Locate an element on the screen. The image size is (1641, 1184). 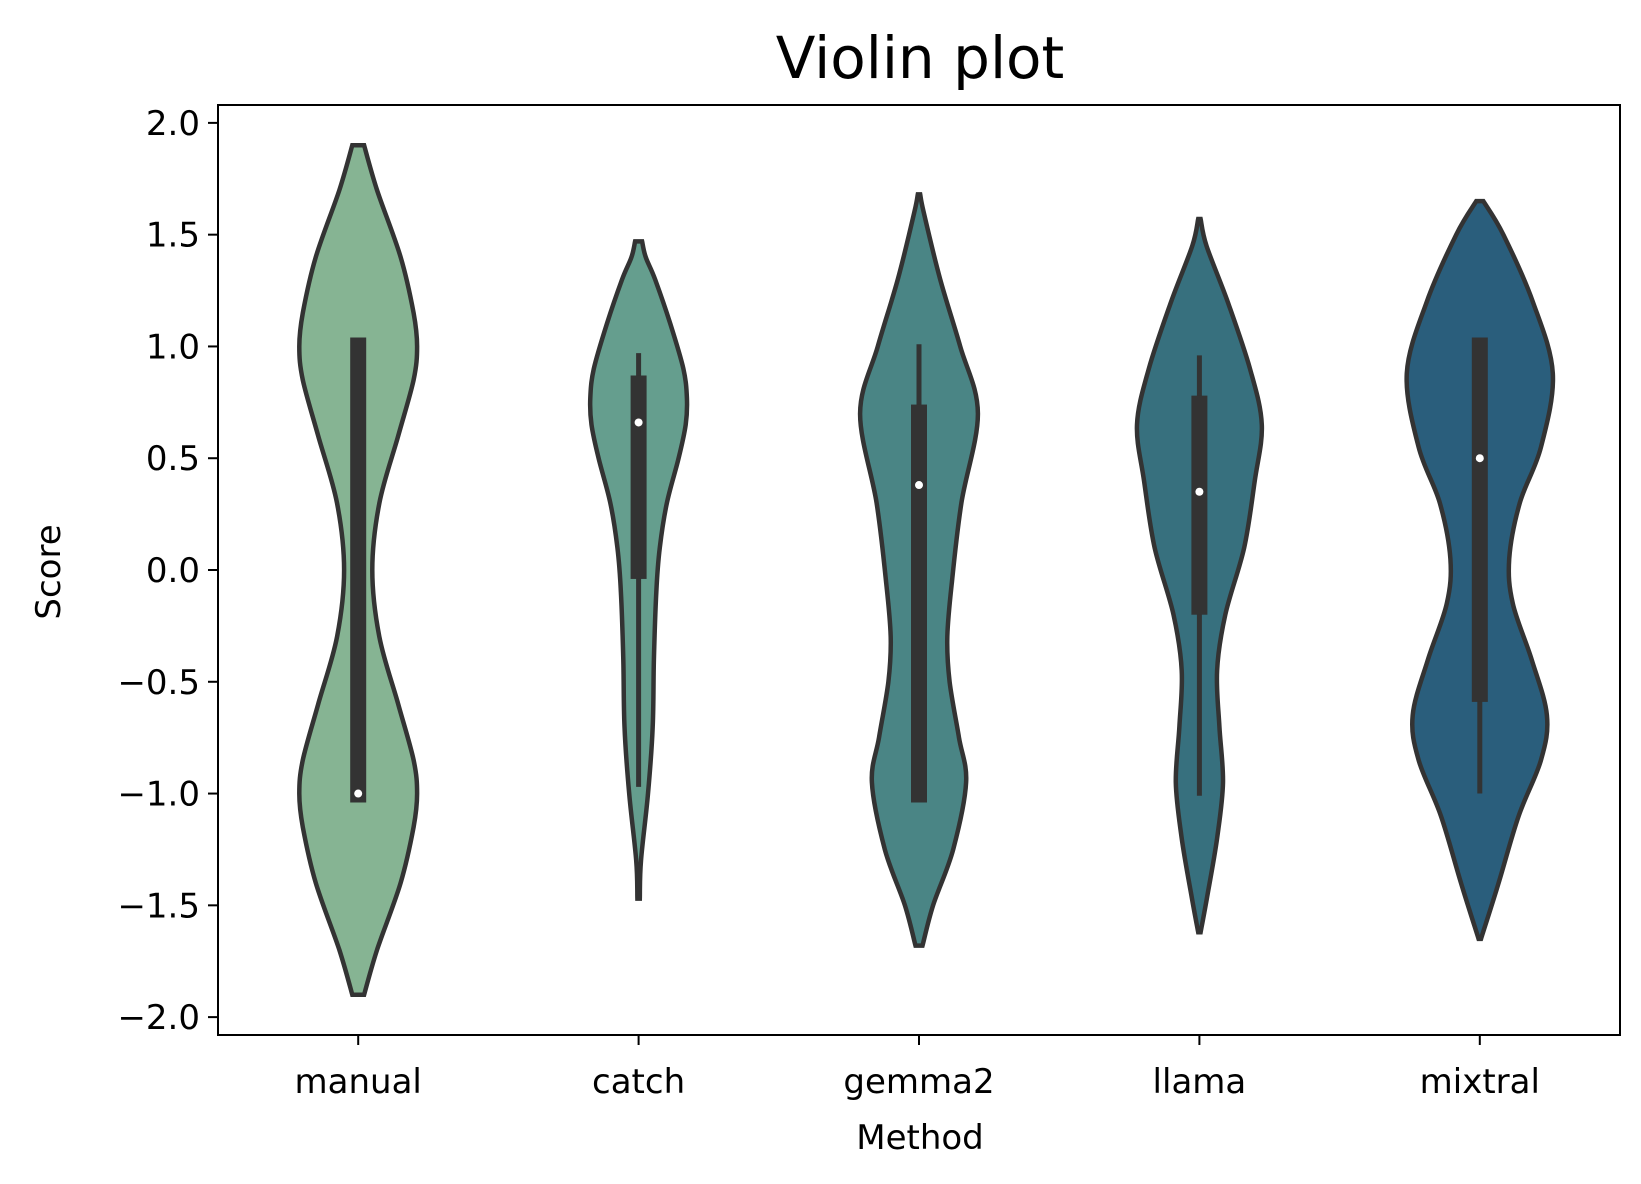
y-tick-label: −2.0 is located at coordinates (158, 1018).